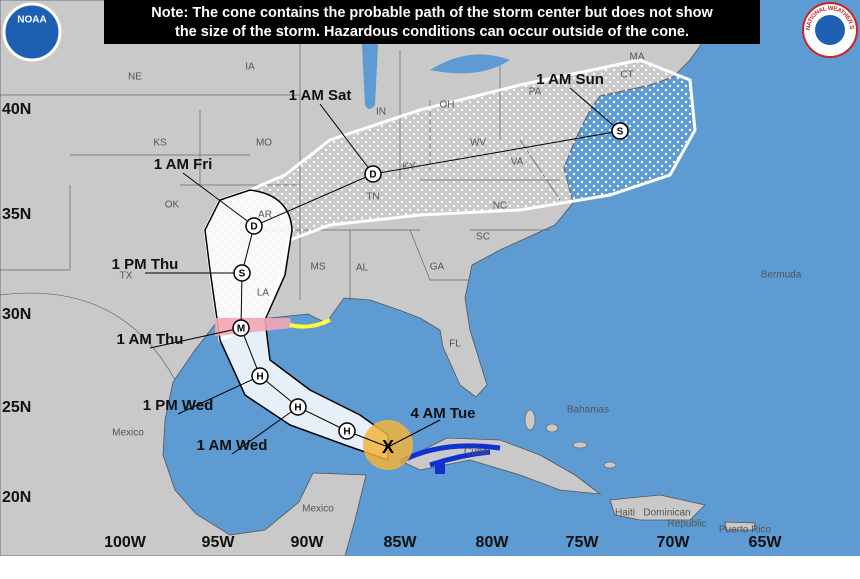 The width and height of the screenshot is (860, 579). What do you see at coordinates (16, 109) in the screenshot?
I see `latitude-label: 40N` at bounding box center [16, 109].